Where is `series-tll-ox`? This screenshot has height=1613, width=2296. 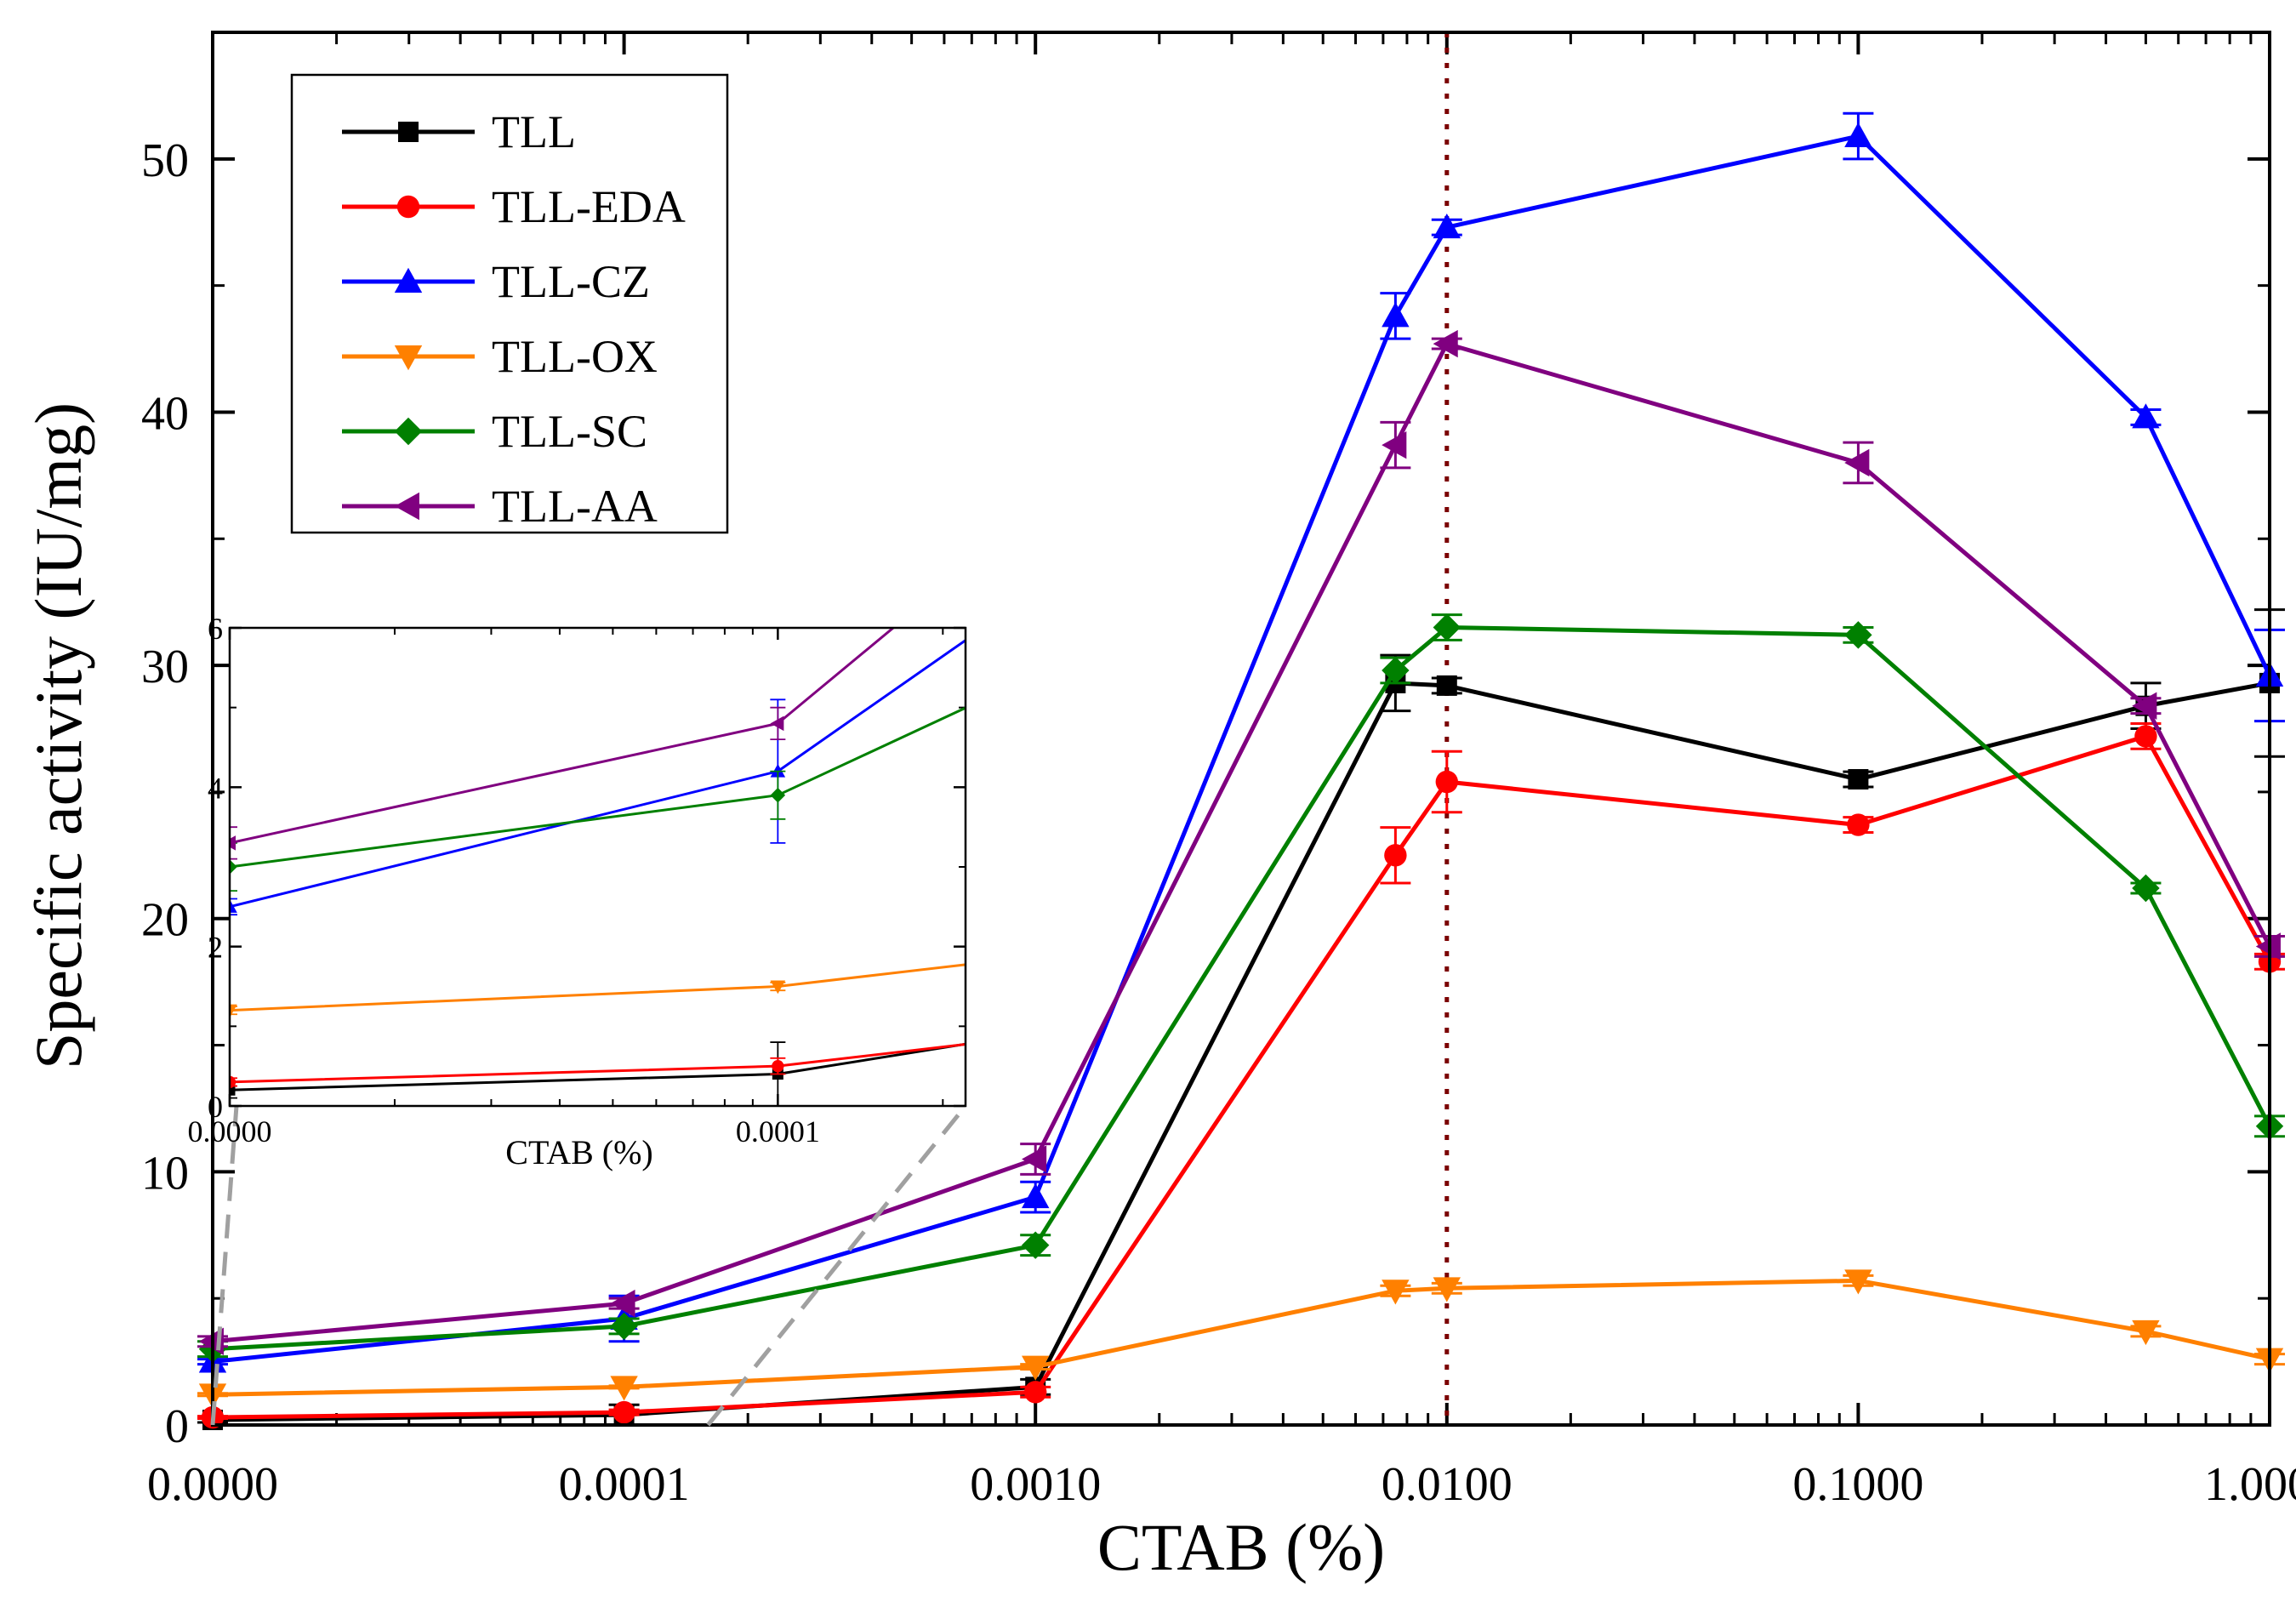 series-tll-ox is located at coordinates (598, 991).